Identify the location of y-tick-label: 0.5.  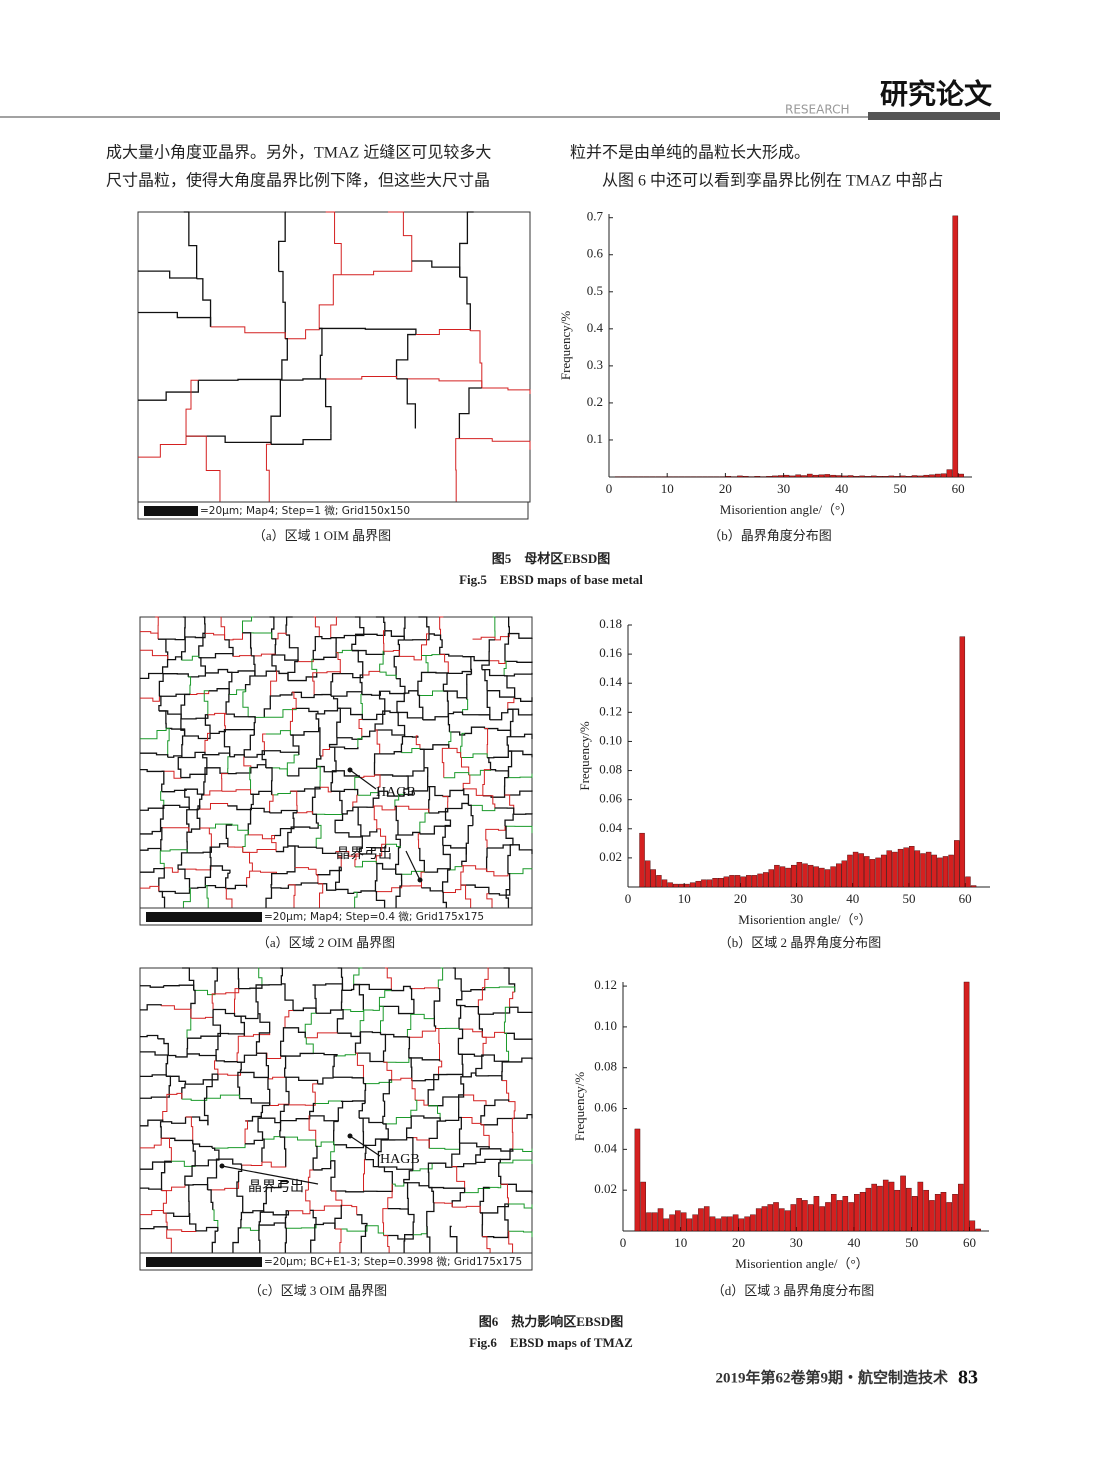
(595, 290).